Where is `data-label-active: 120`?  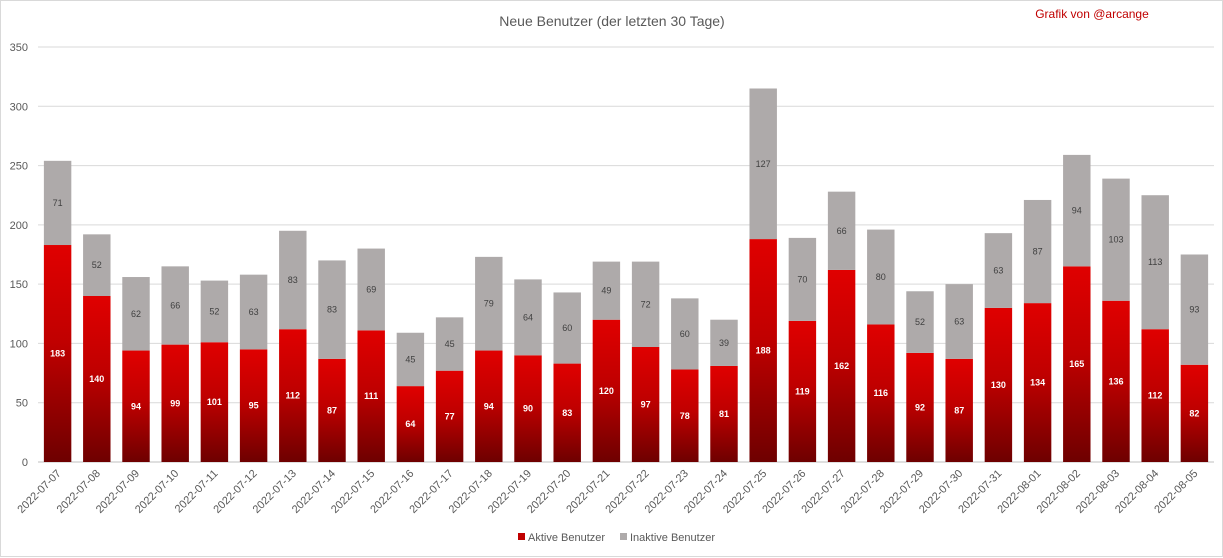 data-label-active: 120 is located at coordinates (606, 391).